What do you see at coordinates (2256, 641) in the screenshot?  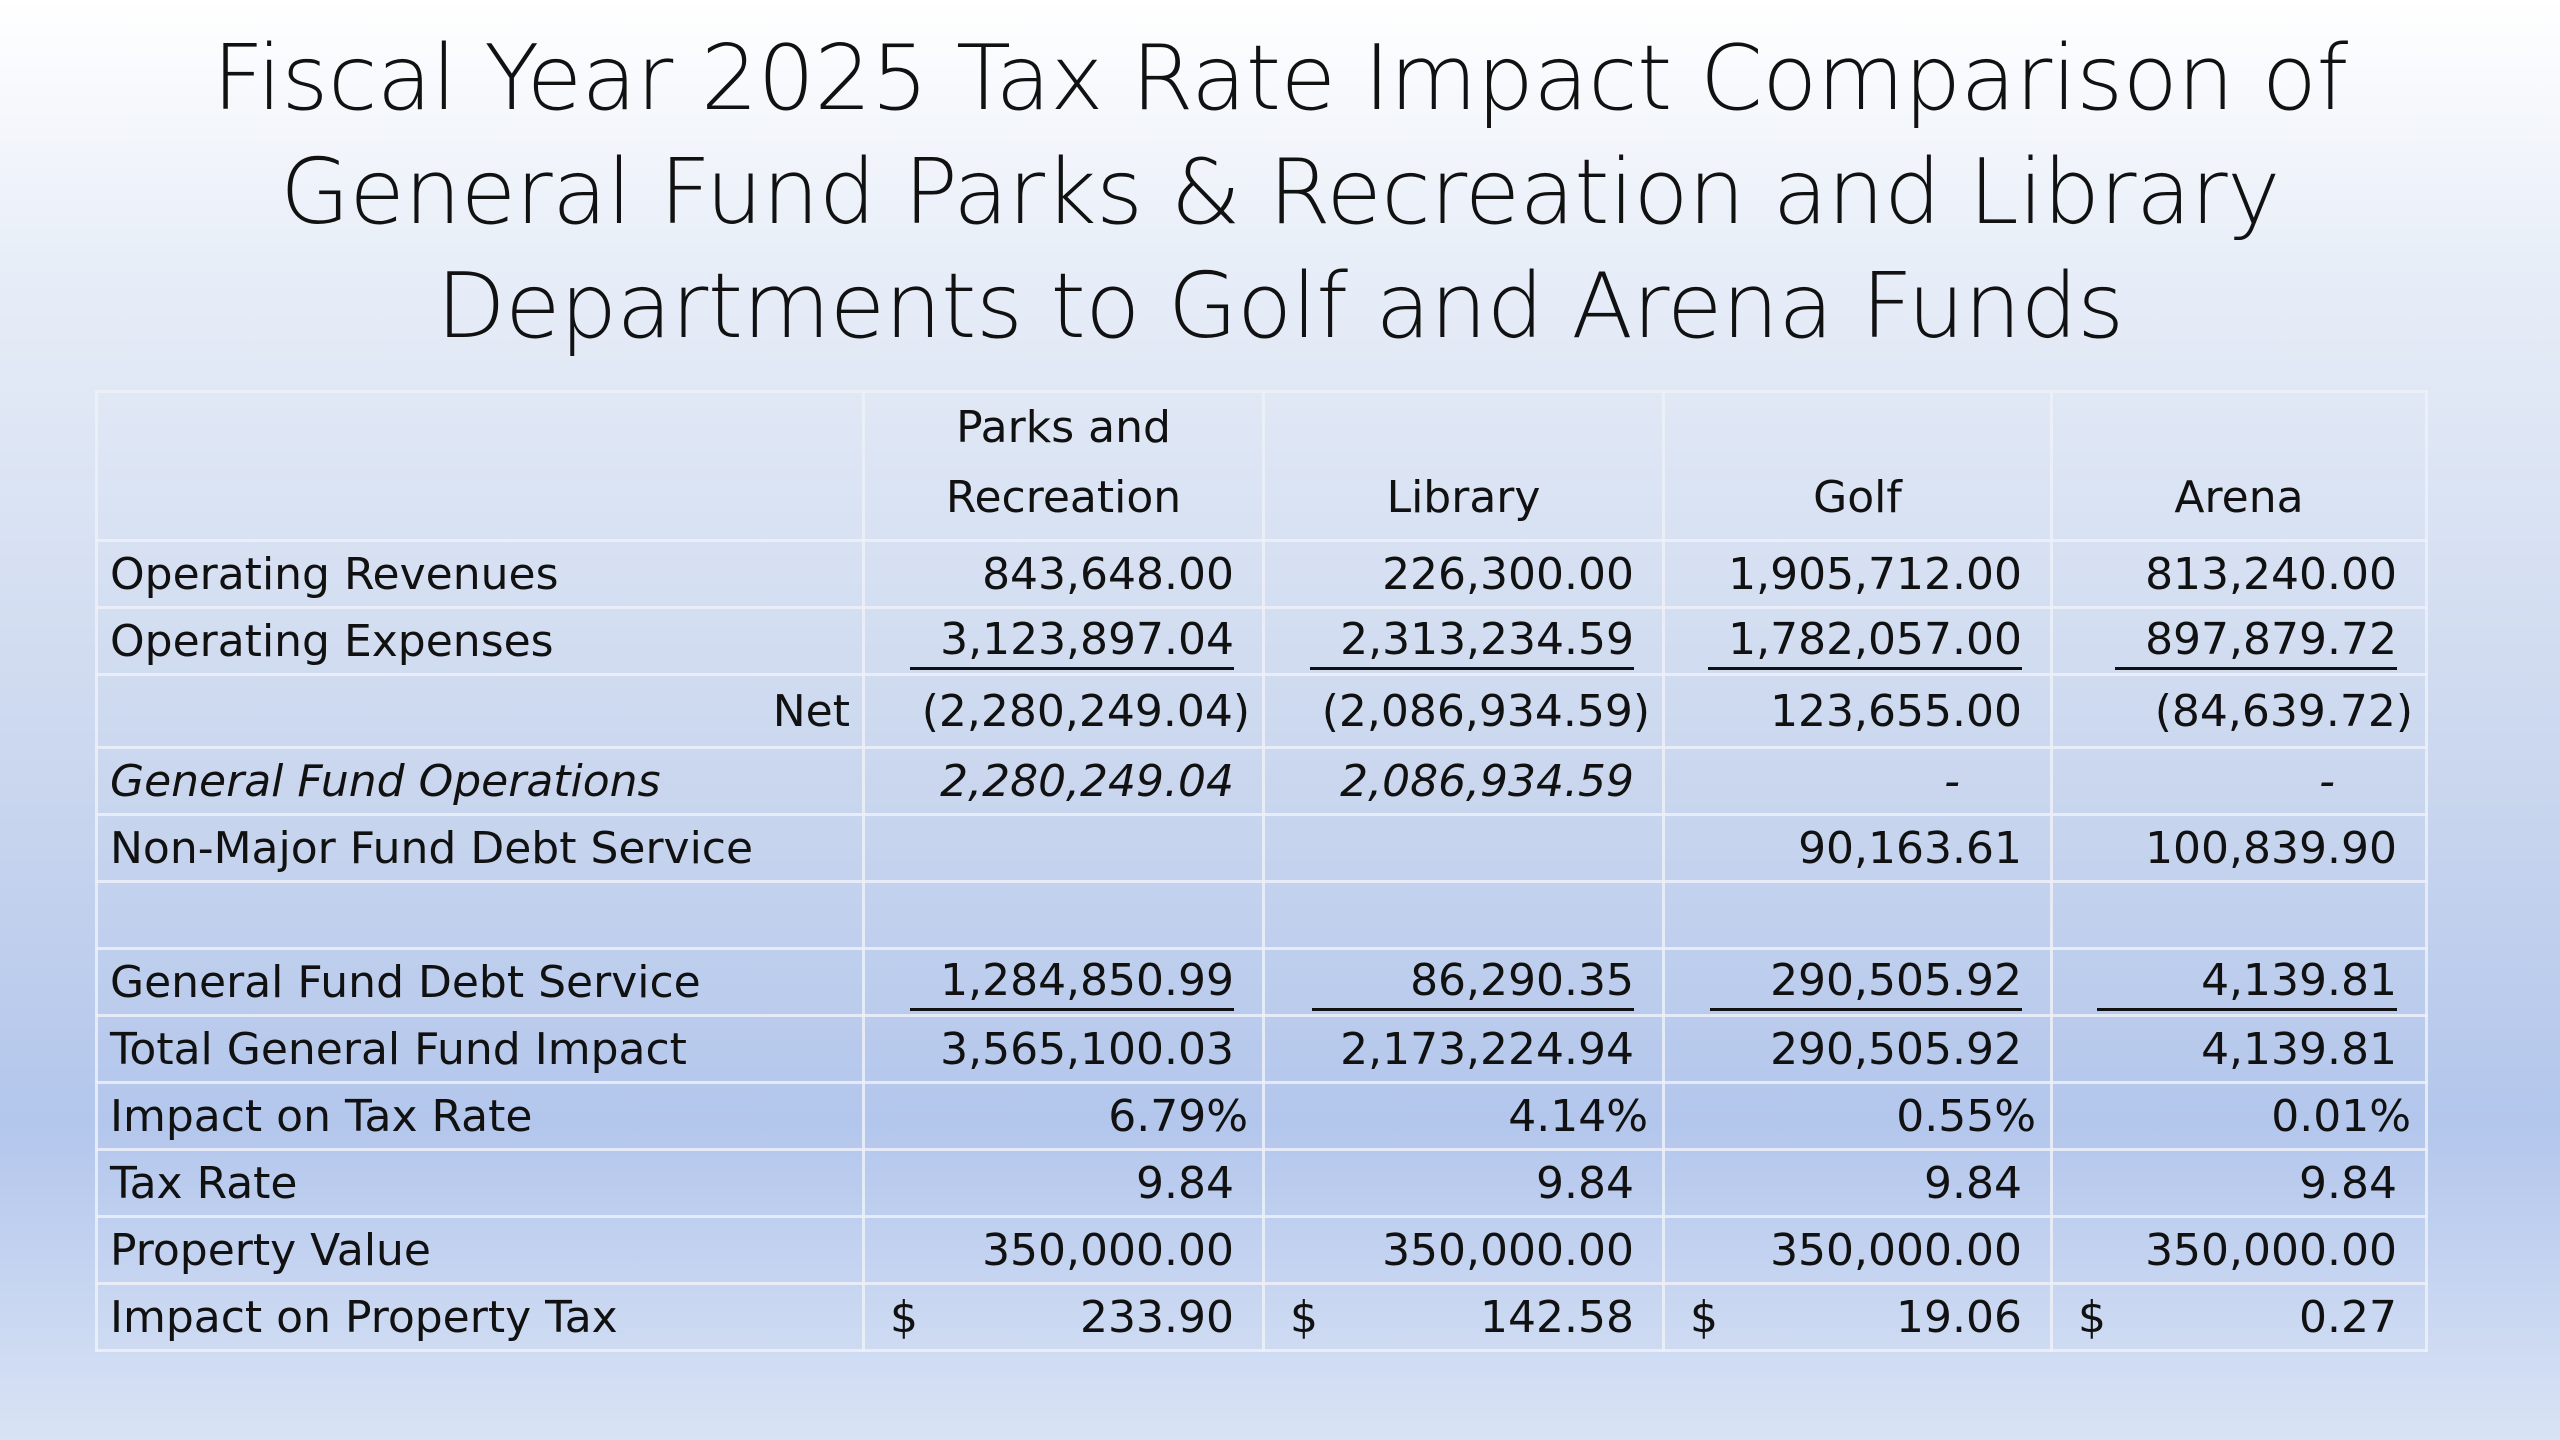 I see `cell-arena-value: 897,879.72` at bounding box center [2256, 641].